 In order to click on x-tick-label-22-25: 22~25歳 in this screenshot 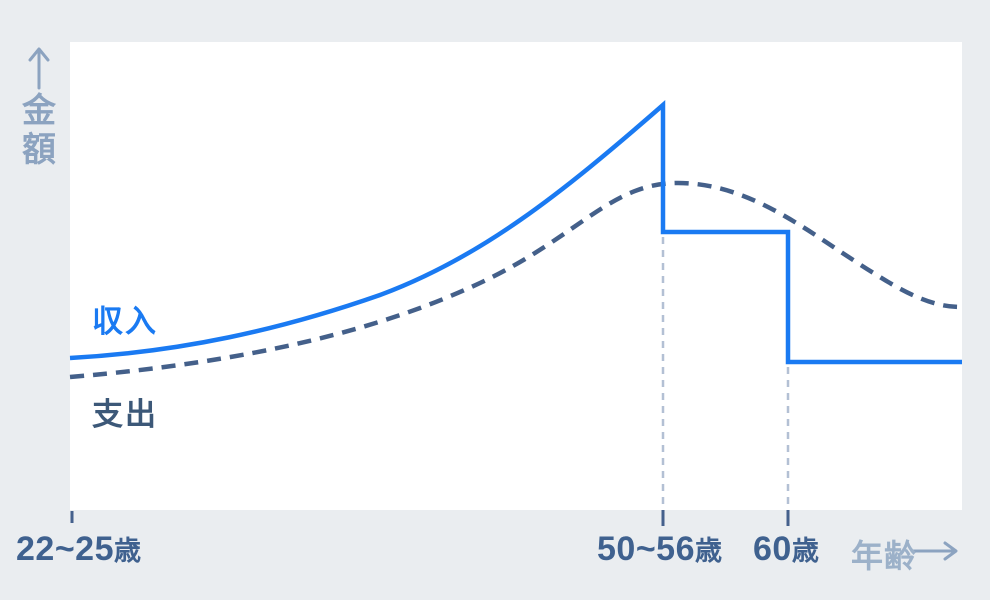, I will do `click(79, 549)`.